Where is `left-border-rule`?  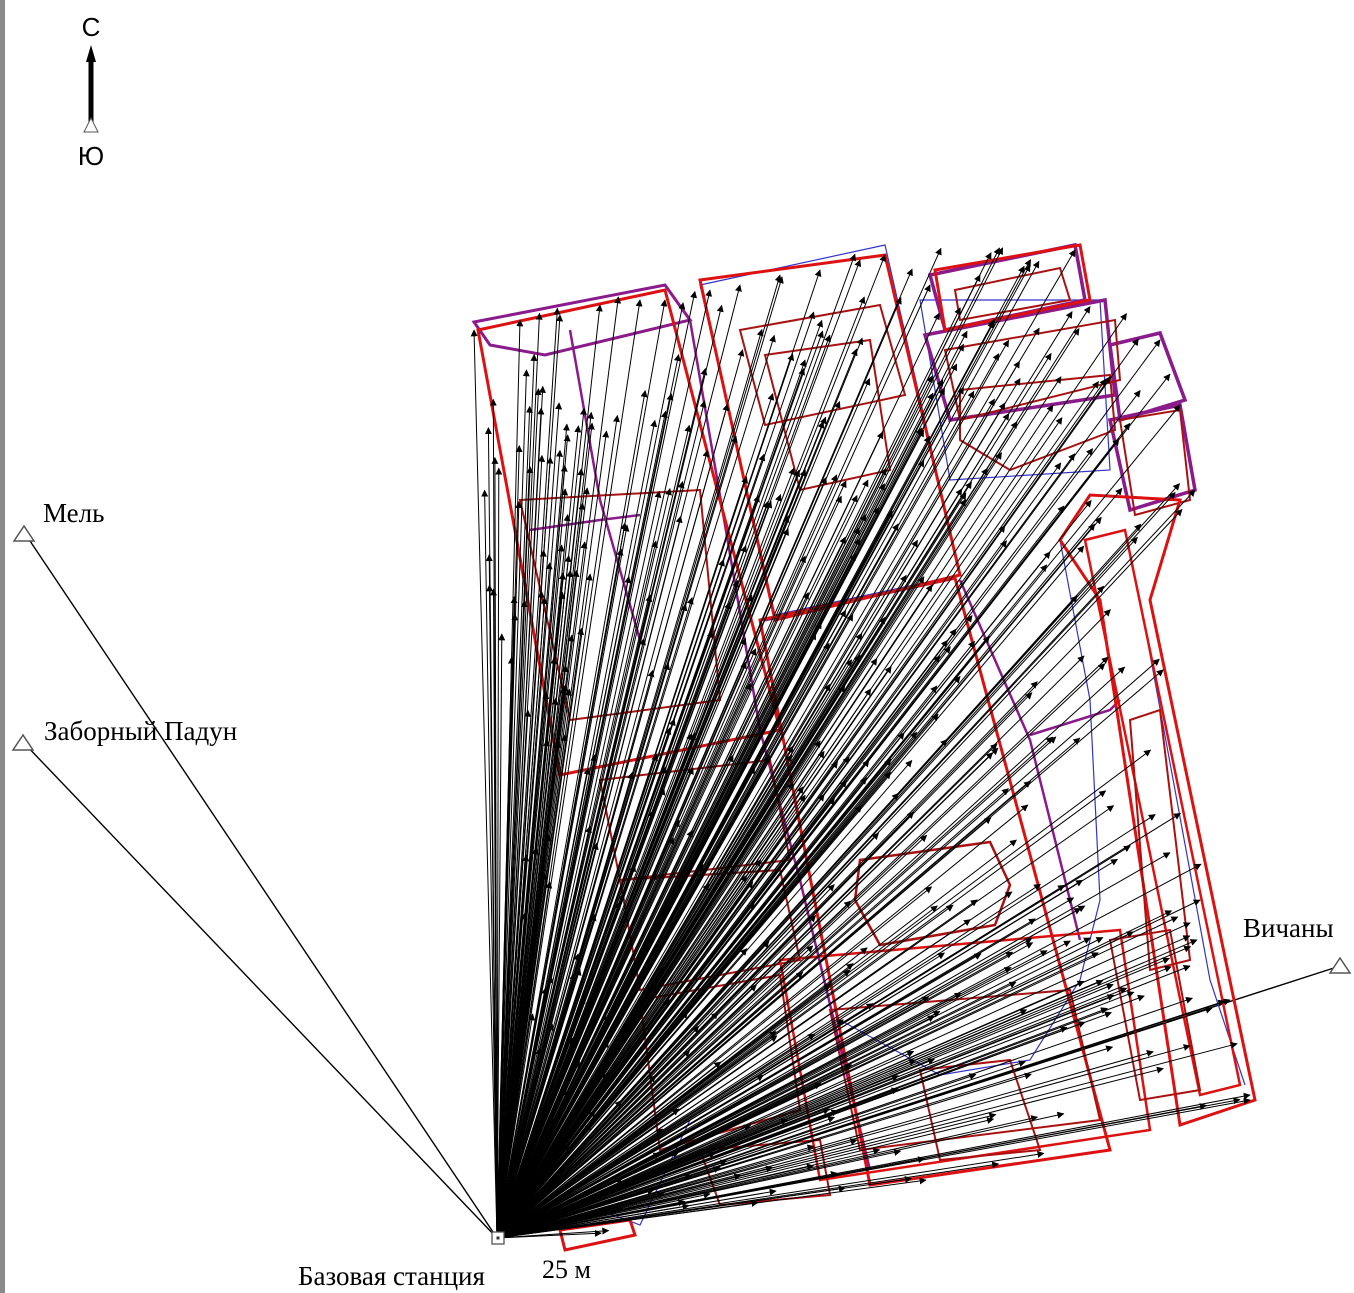
left-border-rule is located at coordinates (2, 646).